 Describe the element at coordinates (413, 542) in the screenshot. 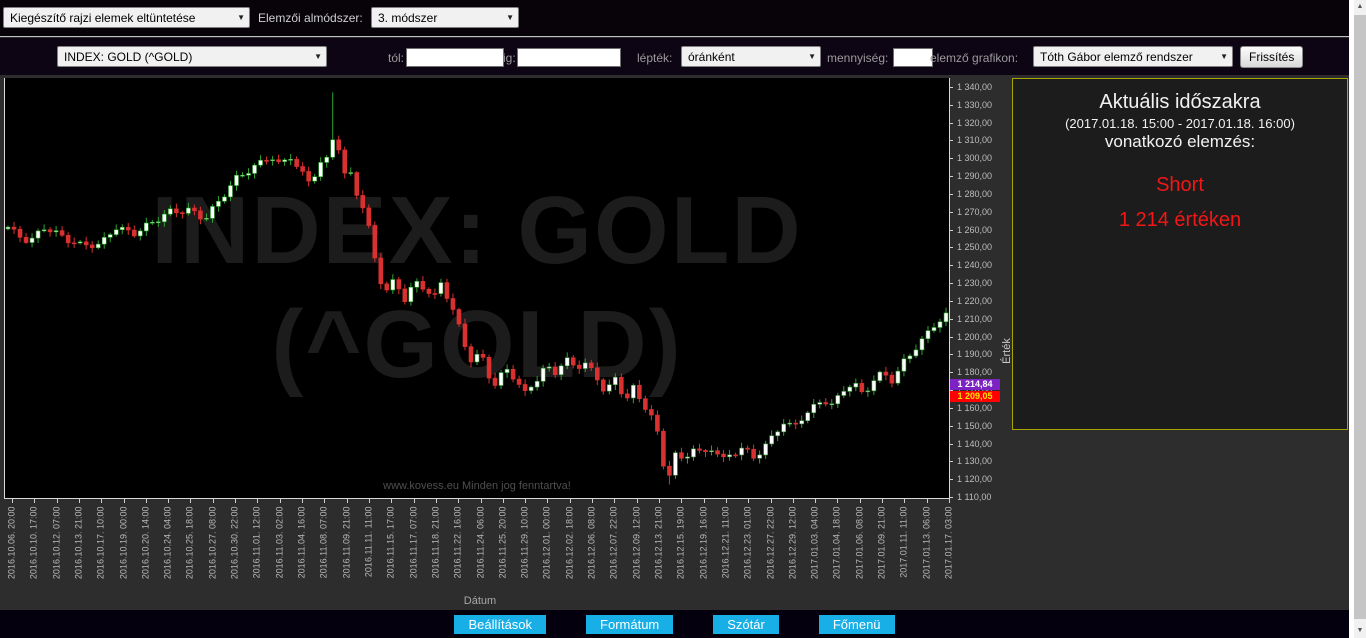

I see `x-axis-label: 2016.11.17. 07:00` at that location.